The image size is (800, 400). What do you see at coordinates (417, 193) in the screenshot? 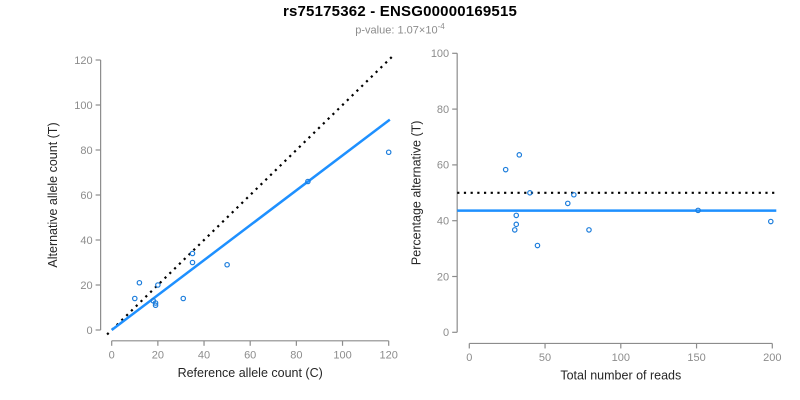
I see `percentage-alternative-y-axis-title: Percentage alternative (T)` at bounding box center [417, 193].